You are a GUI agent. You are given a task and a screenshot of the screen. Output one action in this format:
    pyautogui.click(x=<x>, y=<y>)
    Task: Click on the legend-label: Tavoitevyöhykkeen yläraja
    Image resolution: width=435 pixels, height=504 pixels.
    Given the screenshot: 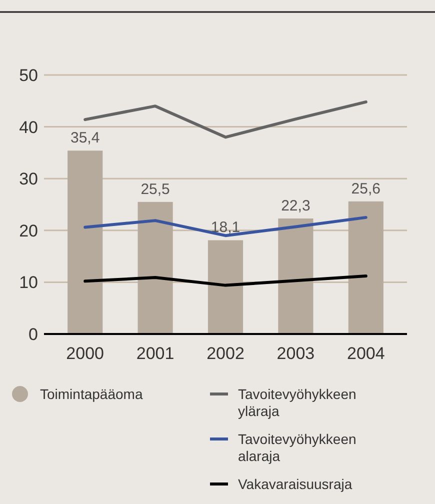 What is the action you would take?
    pyautogui.click(x=297, y=402)
    